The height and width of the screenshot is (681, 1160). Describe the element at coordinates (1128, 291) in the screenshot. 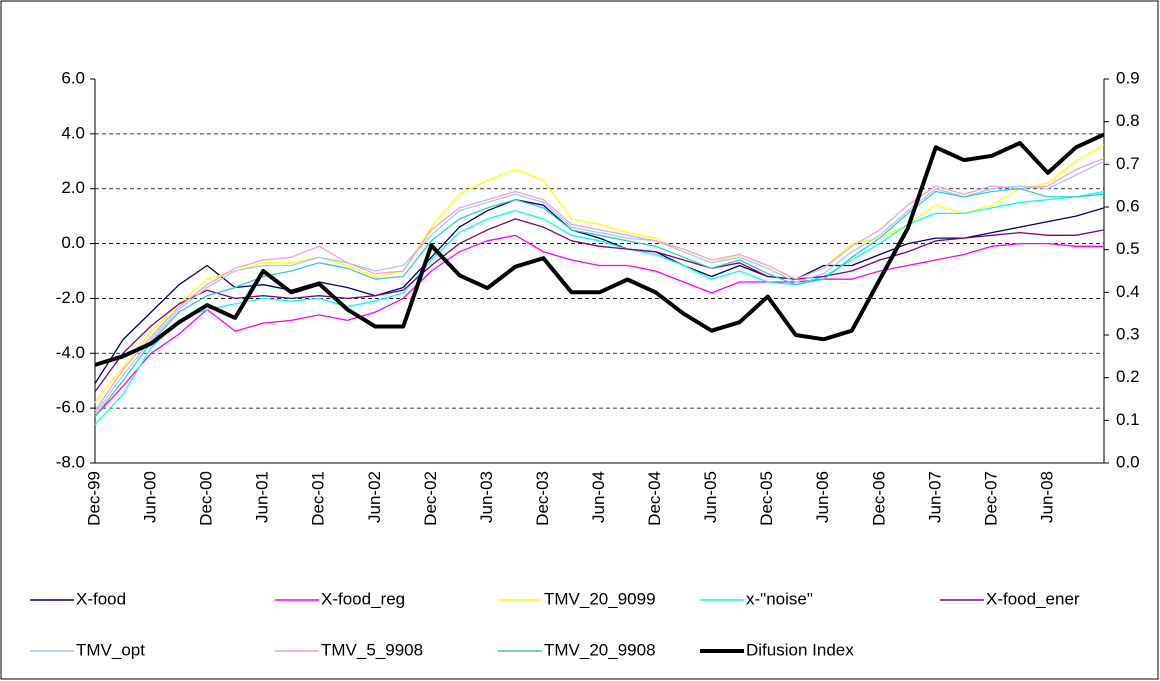

I see `y2-tick-label: 0.4` at that location.